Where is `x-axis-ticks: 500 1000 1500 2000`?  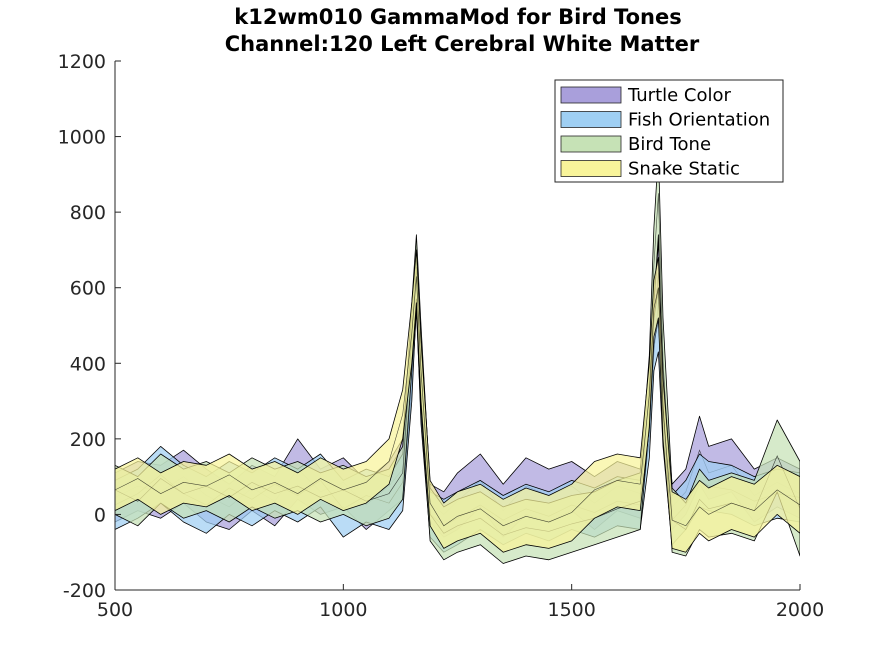 x-axis-ticks: 500 1000 1500 2000 is located at coordinates (460, 602).